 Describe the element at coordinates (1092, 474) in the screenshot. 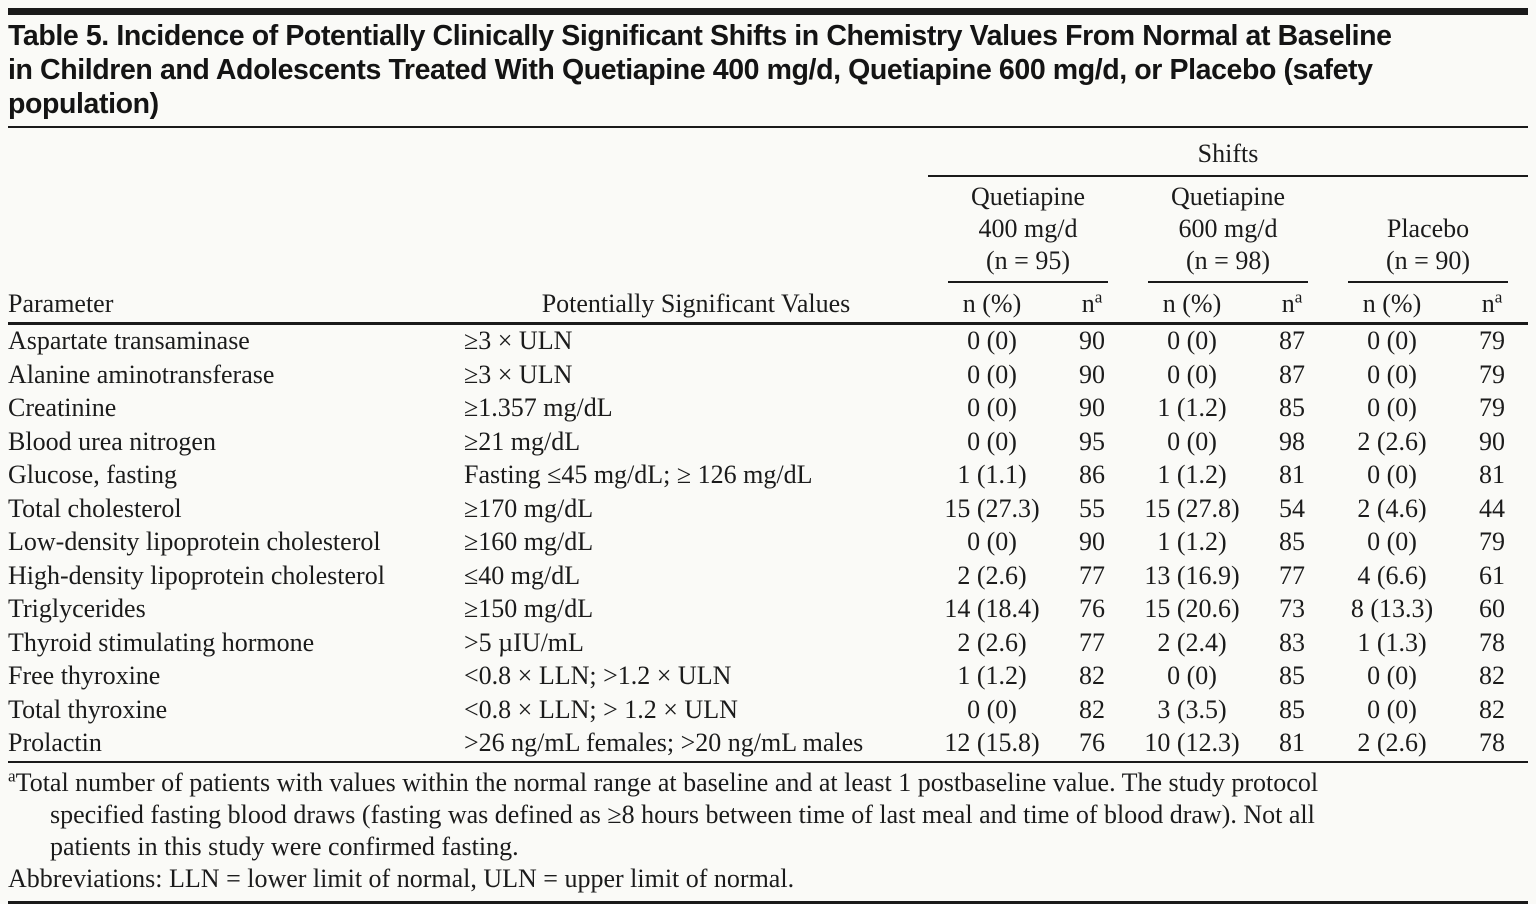

I see `n-count-cell: 86` at that location.